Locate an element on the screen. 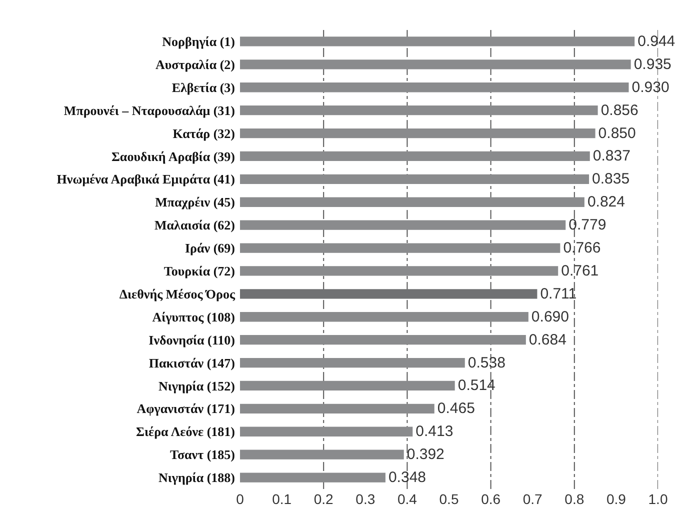  y-tick-label: Ηνωμένα Αραβικά Εμιράτα (41) is located at coordinates (145, 179).